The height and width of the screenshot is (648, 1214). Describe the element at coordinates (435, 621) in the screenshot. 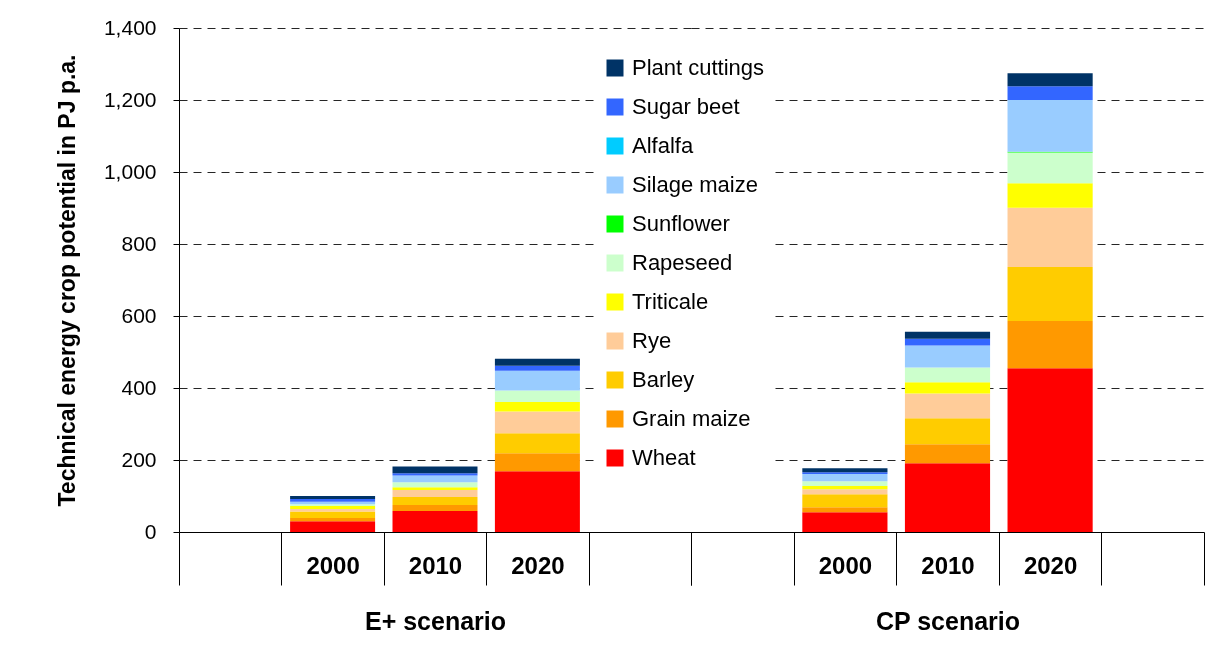

I see `x-axis-title: E+ scenario` at that location.